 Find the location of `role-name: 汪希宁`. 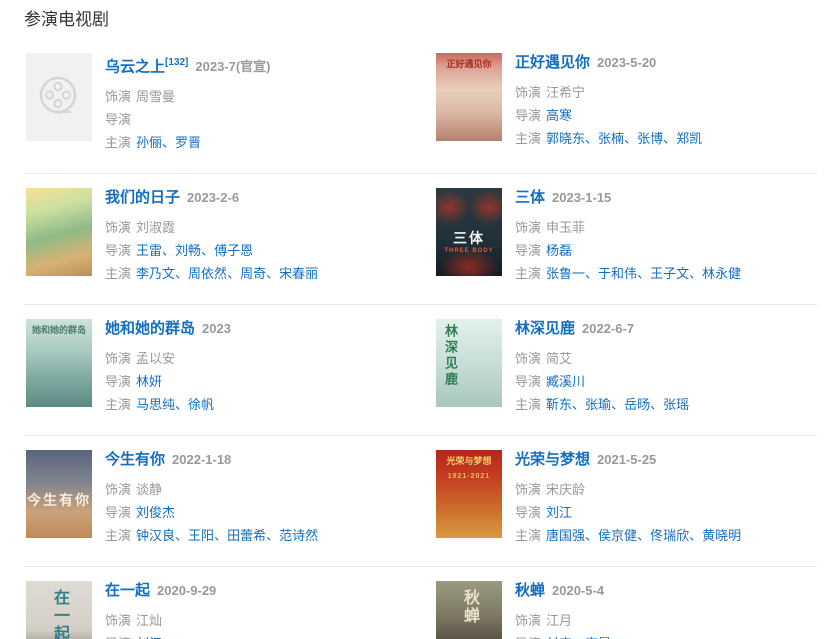

role-name: 汪希宁 is located at coordinates (566, 92).